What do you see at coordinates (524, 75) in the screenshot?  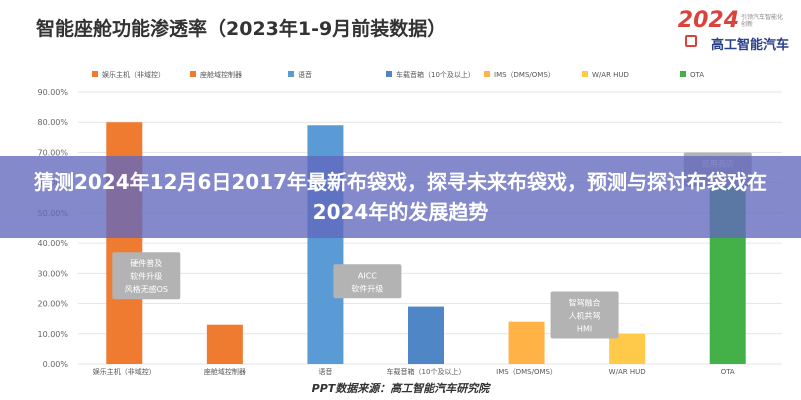 I see `legend-label: IMS（DMS/OMS）` at bounding box center [524, 75].